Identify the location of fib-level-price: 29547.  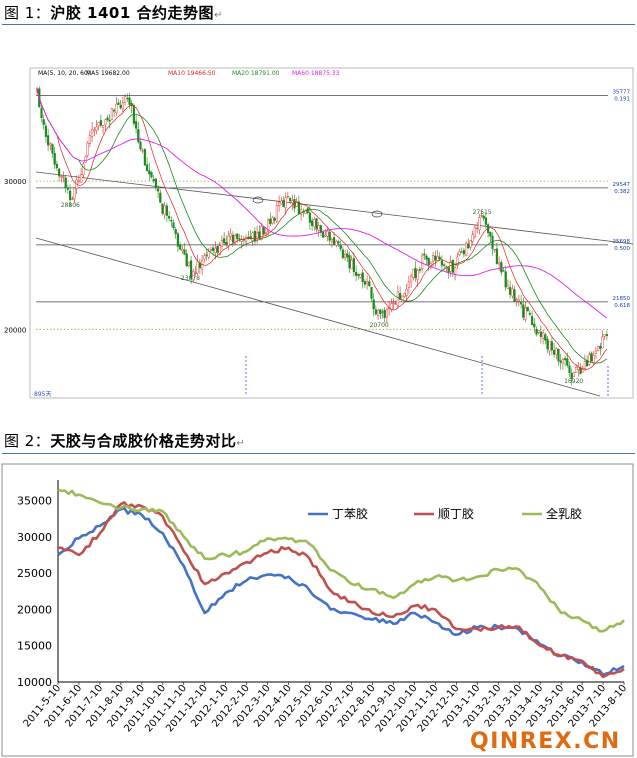
(622, 185).